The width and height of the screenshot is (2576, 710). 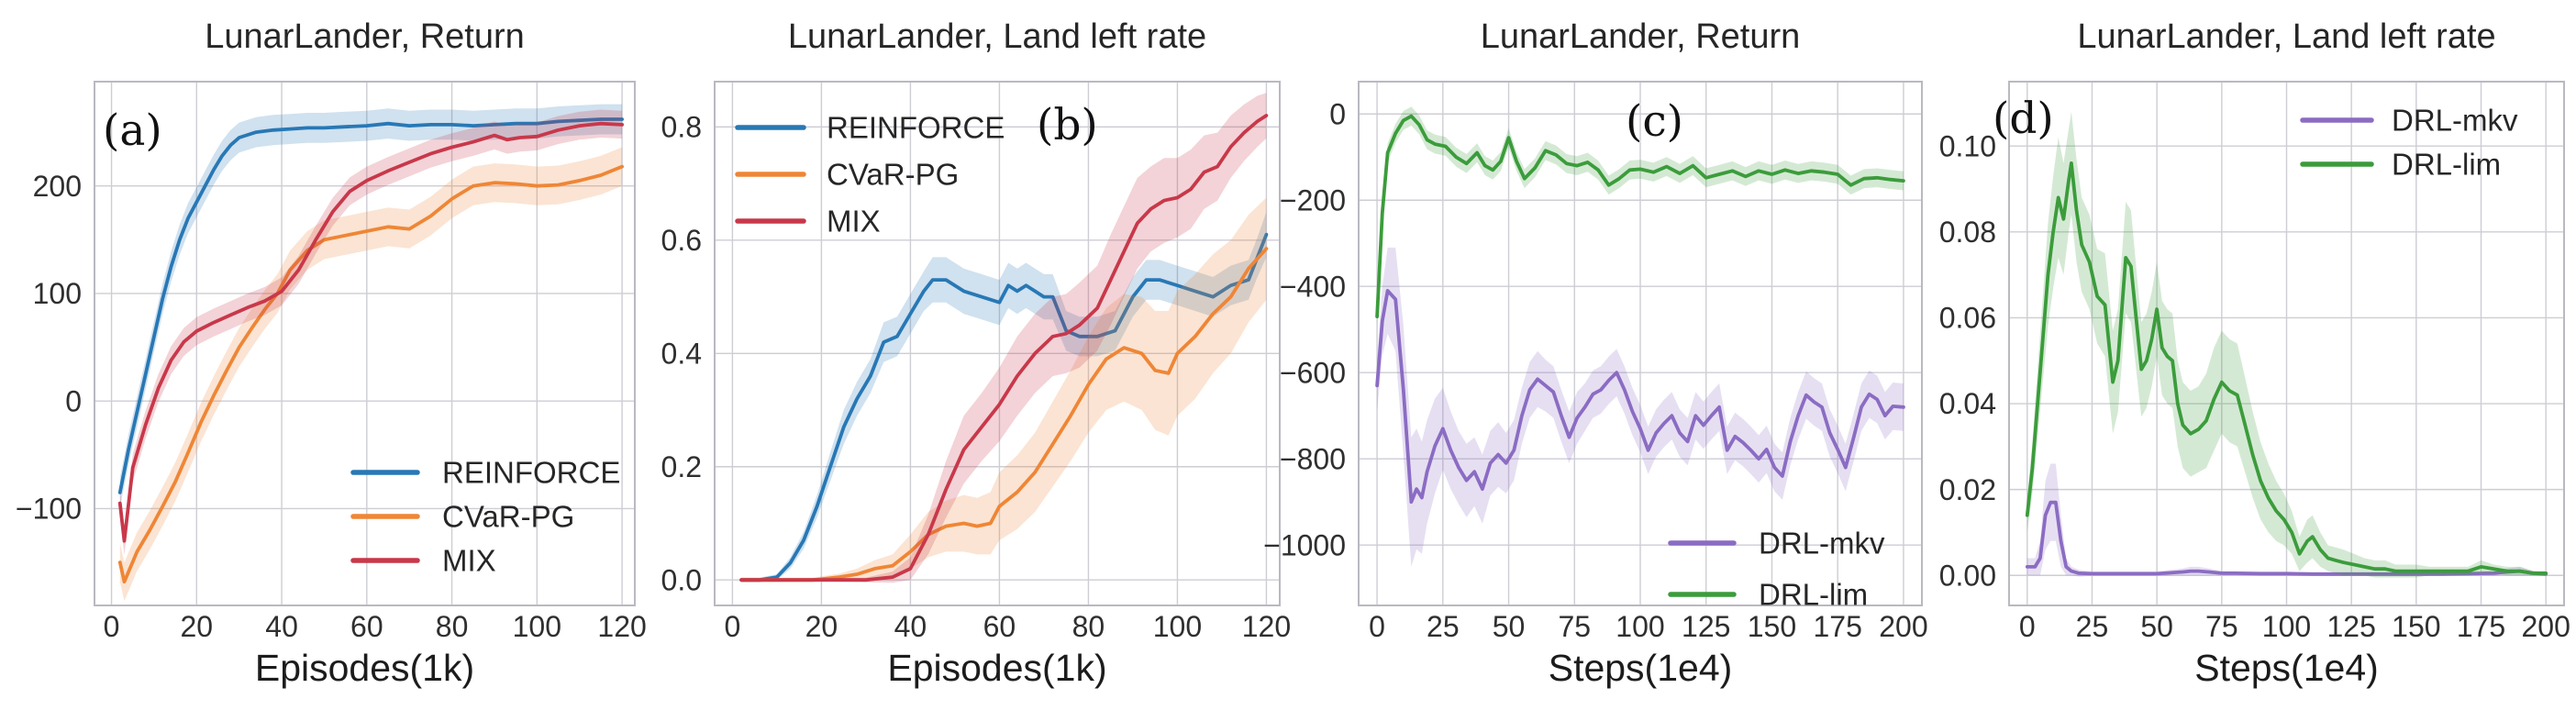 I want to click on y-tick-label: 0.0, so click(x=681, y=580).